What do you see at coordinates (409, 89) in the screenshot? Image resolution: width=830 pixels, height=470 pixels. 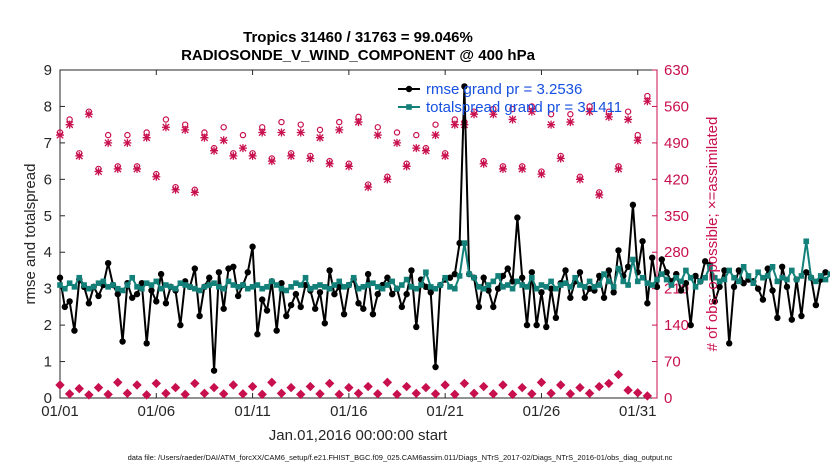 I see `legend-rmse-marker` at bounding box center [409, 89].